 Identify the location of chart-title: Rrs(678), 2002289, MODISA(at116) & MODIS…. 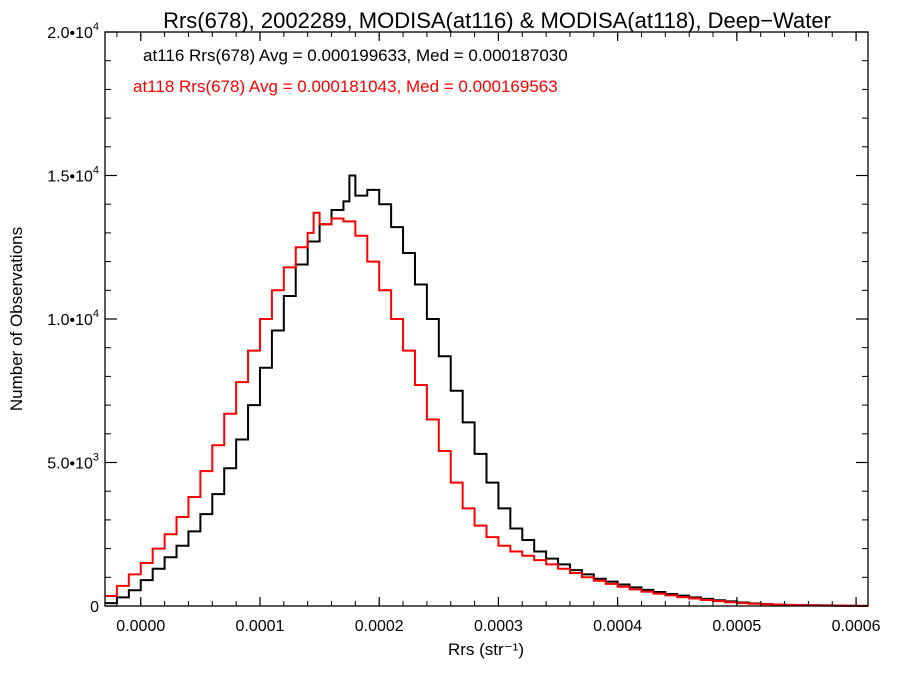
(497, 20).